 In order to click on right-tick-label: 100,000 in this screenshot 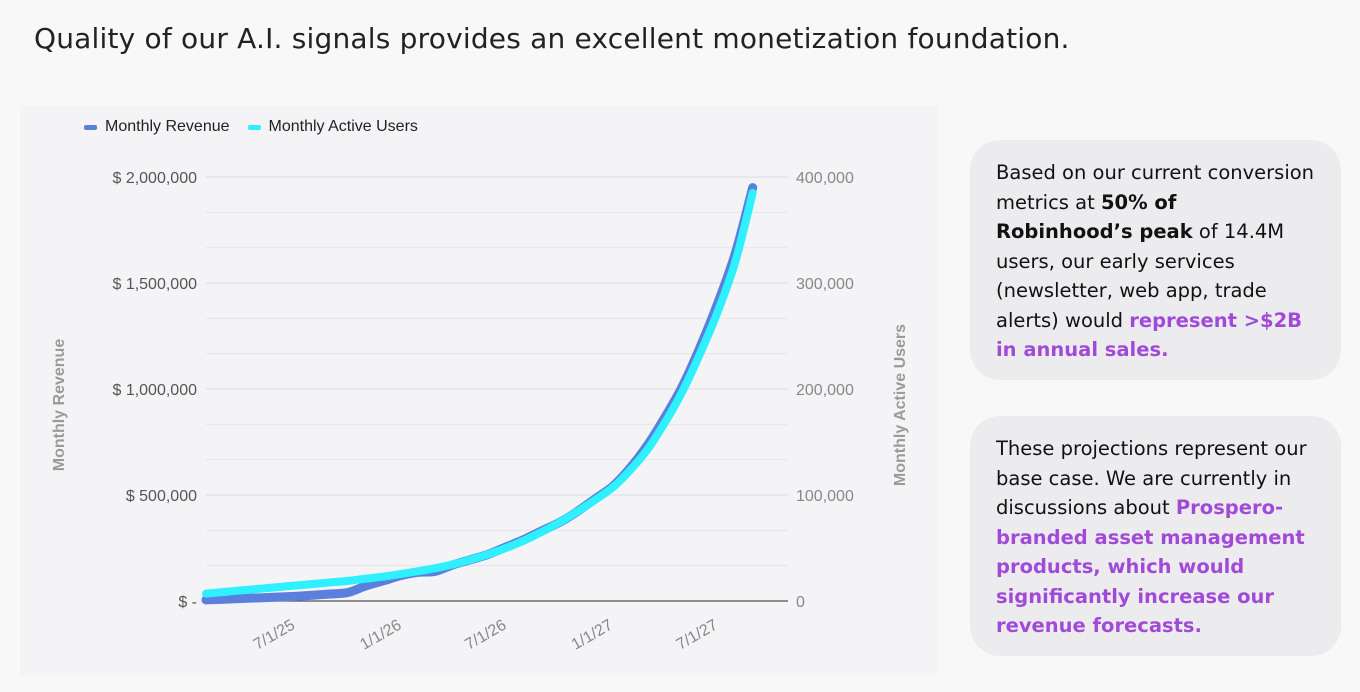, I will do `click(825, 496)`.